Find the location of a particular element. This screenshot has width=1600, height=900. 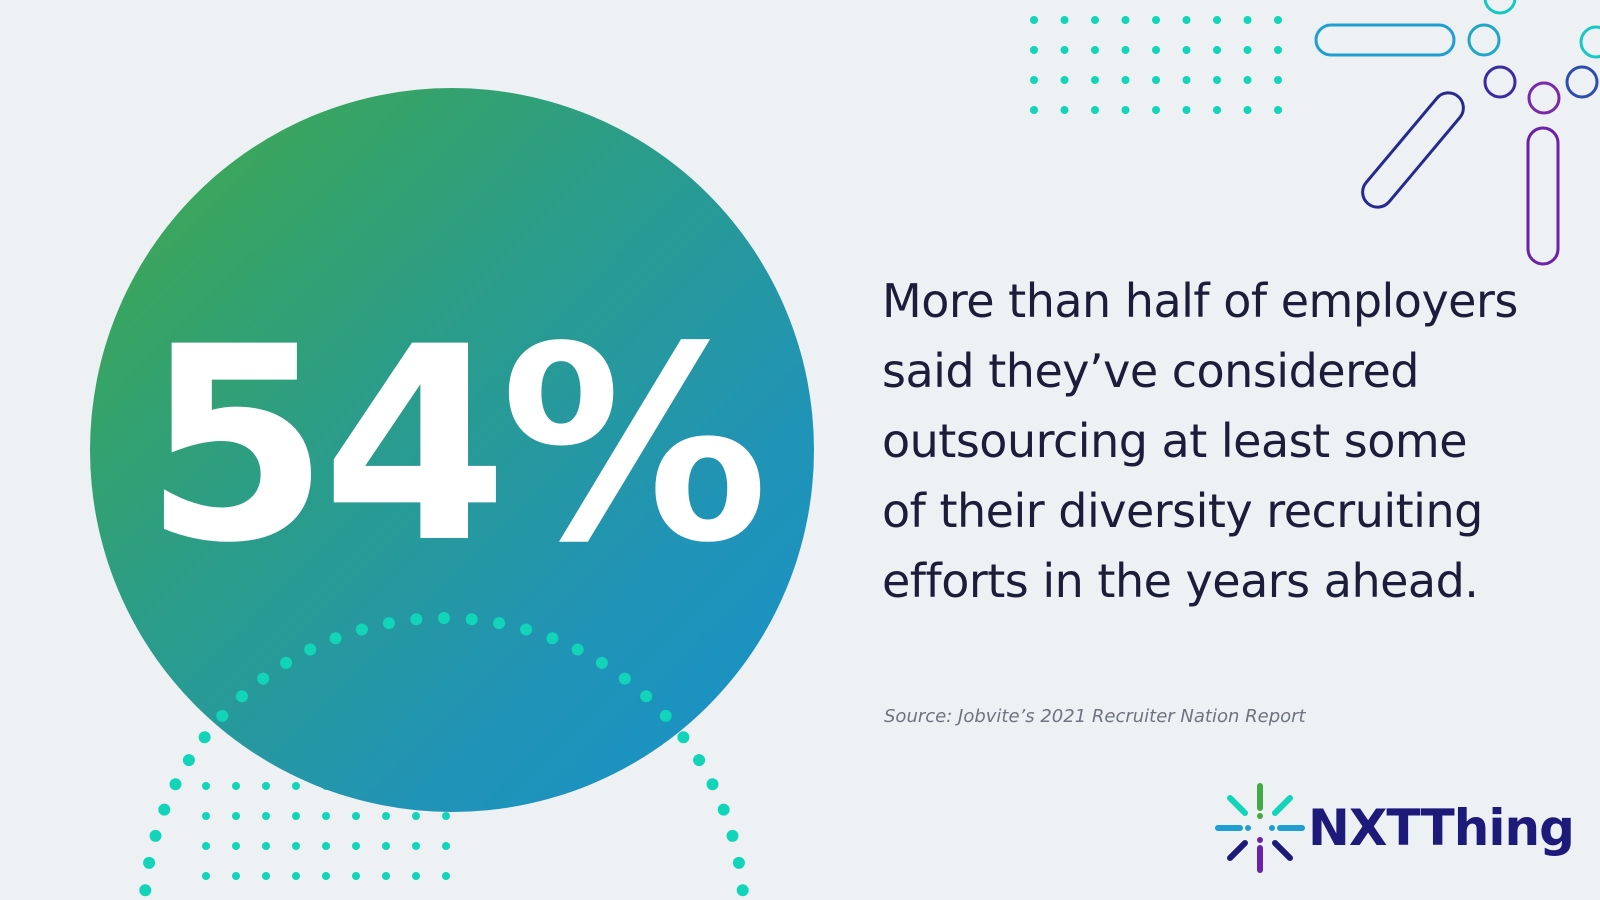

starburst-logo-icon is located at coordinates (1260, 828).